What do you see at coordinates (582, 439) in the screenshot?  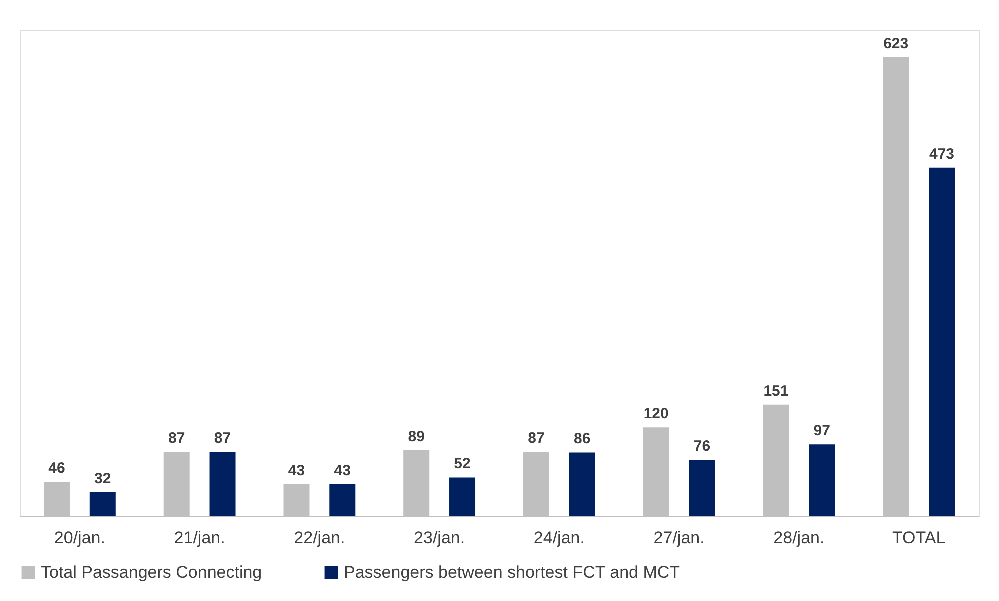 I see `data-label: 86` at bounding box center [582, 439].